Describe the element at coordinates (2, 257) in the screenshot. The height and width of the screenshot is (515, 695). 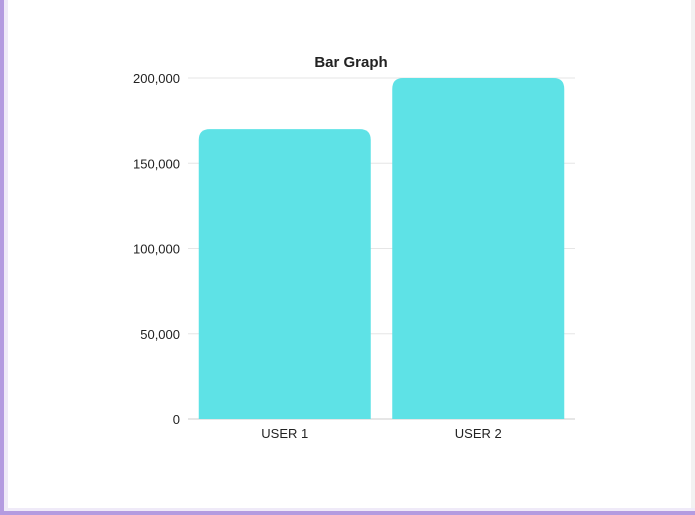
I see `panel-left-border` at that location.